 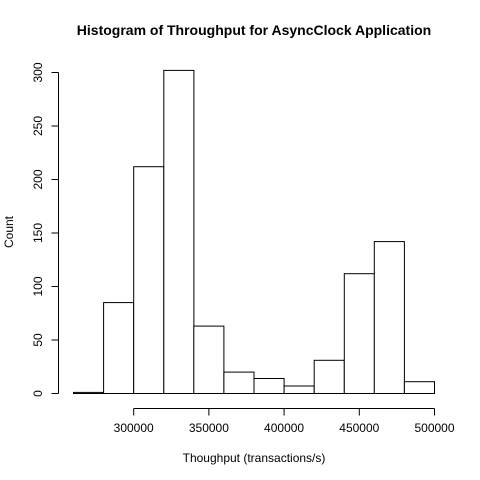 What do you see at coordinates (38, 286) in the screenshot?
I see `y-tick-label-2: 100` at bounding box center [38, 286].